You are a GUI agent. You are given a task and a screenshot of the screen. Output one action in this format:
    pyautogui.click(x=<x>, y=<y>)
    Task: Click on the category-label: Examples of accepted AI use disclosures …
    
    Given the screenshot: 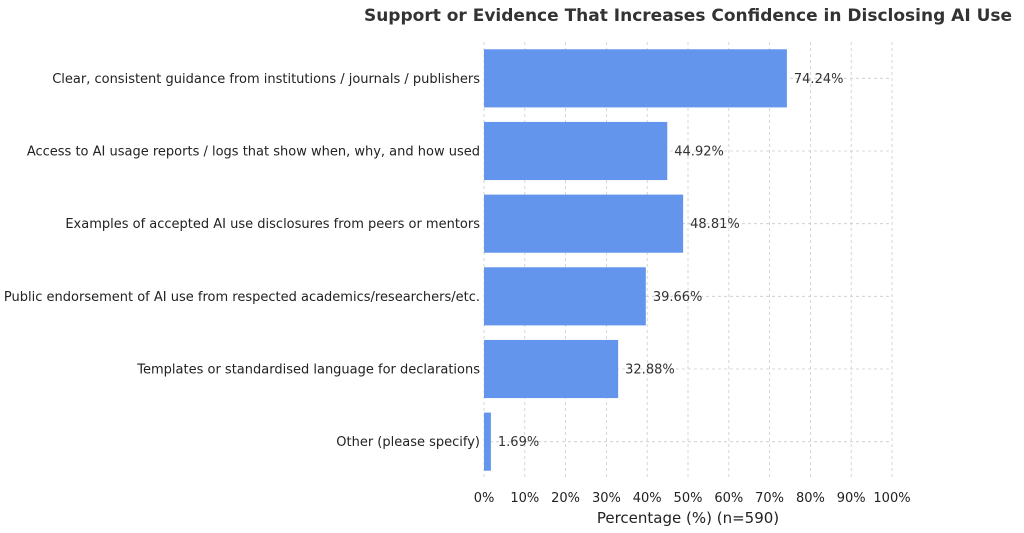 What is the action you would take?
    pyautogui.click(x=272, y=224)
    